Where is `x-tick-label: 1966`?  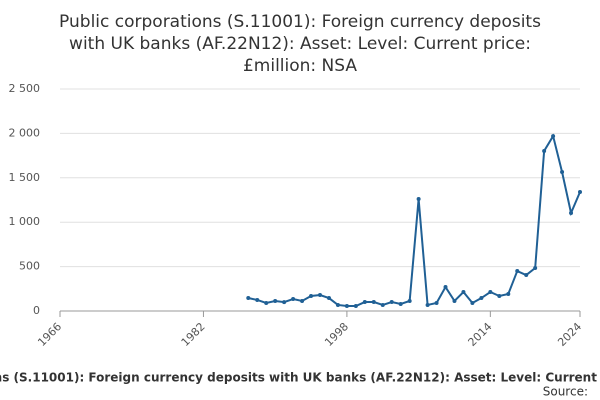 x-tick-label: 1966 is located at coordinates (49, 334).